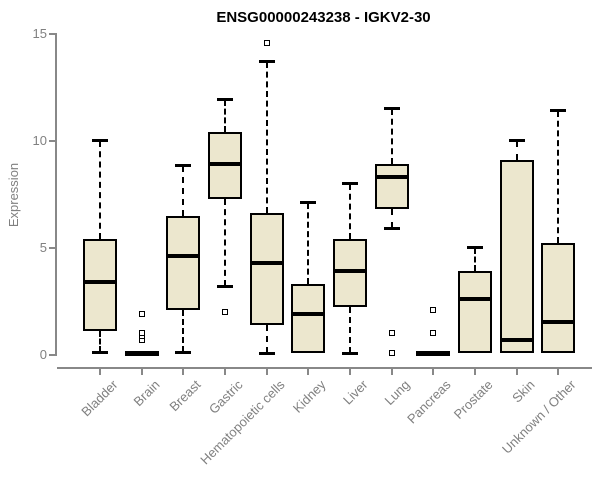  Describe the element at coordinates (43, 354) in the screenshot. I see `y-tick-label: 0` at that location.